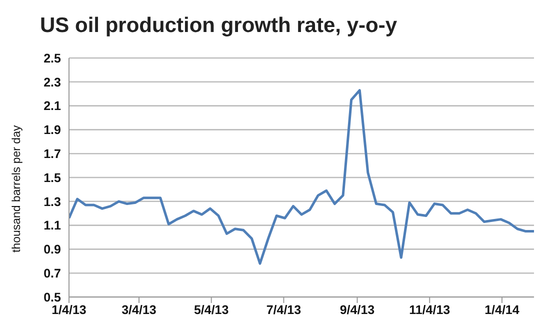 The image size is (550, 333). Describe the element at coordinates (53, 249) in the screenshot. I see `y-tick-label: 0.9` at that location.